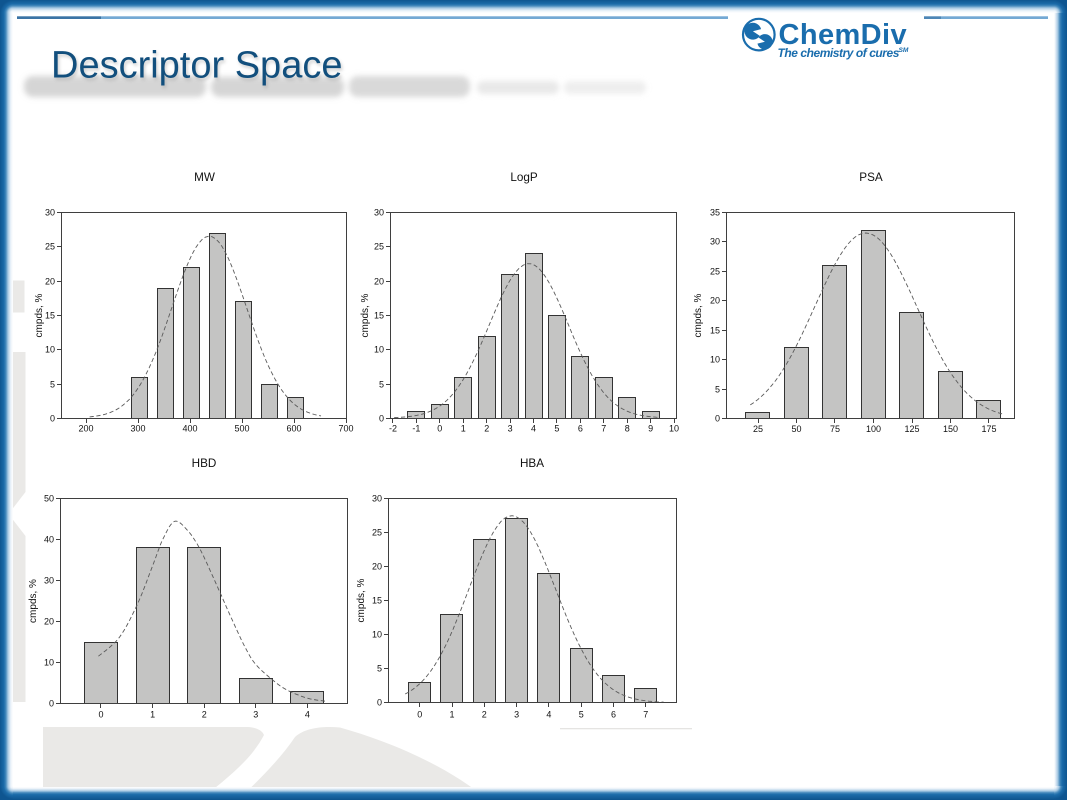 The height and width of the screenshot is (805, 1067). What do you see at coordinates (627, 429) in the screenshot?
I see `svg-text: 8` at bounding box center [627, 429].